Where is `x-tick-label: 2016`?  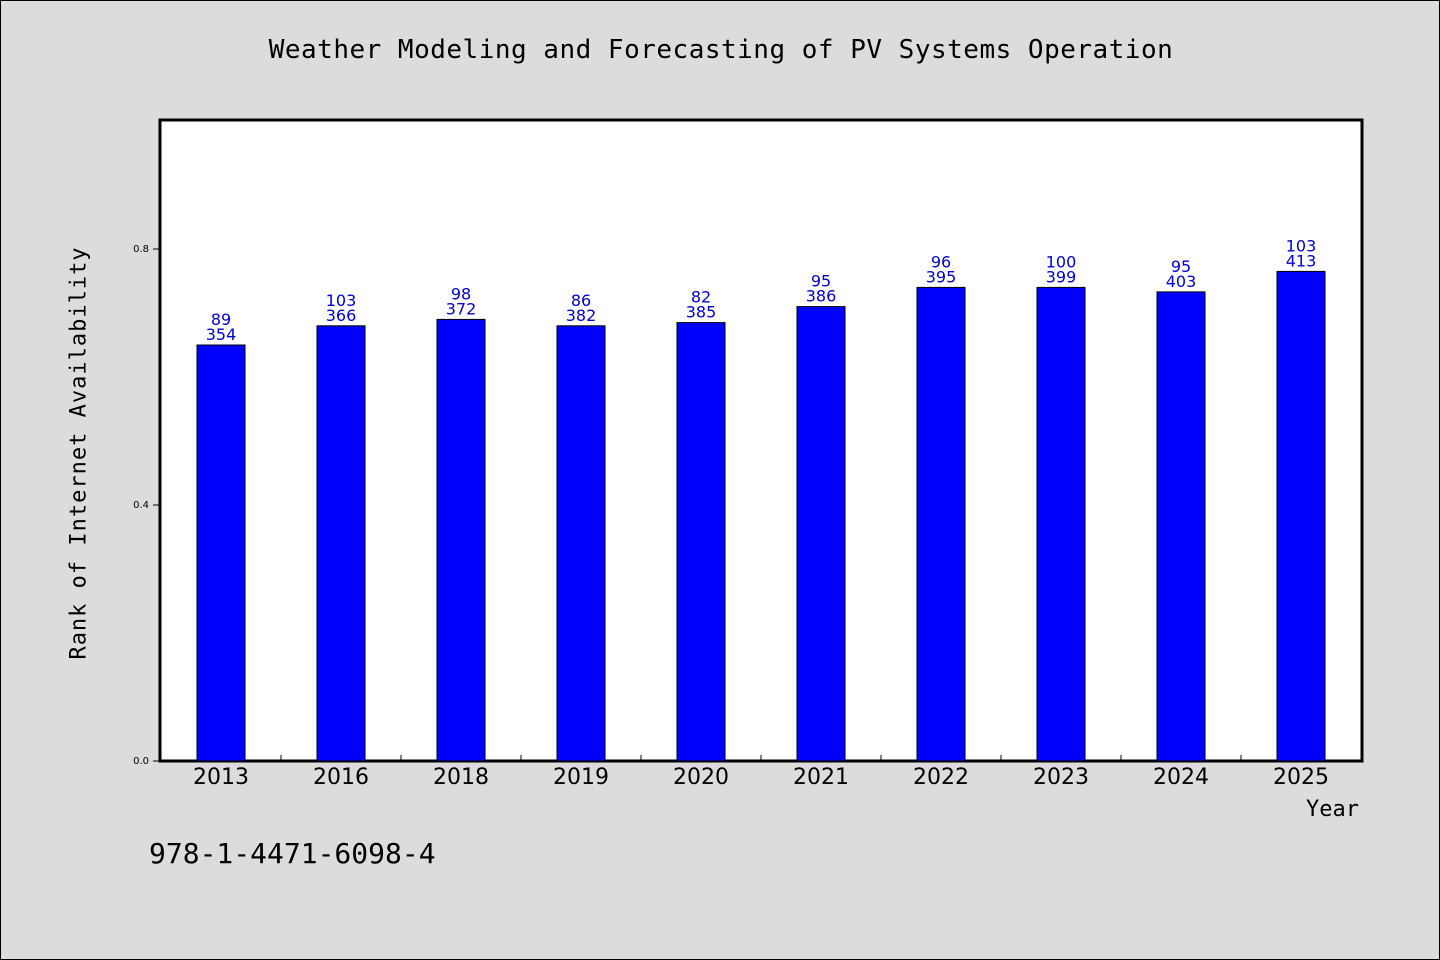
x-tick-label: 2016 is located at coordinates (341, 777).